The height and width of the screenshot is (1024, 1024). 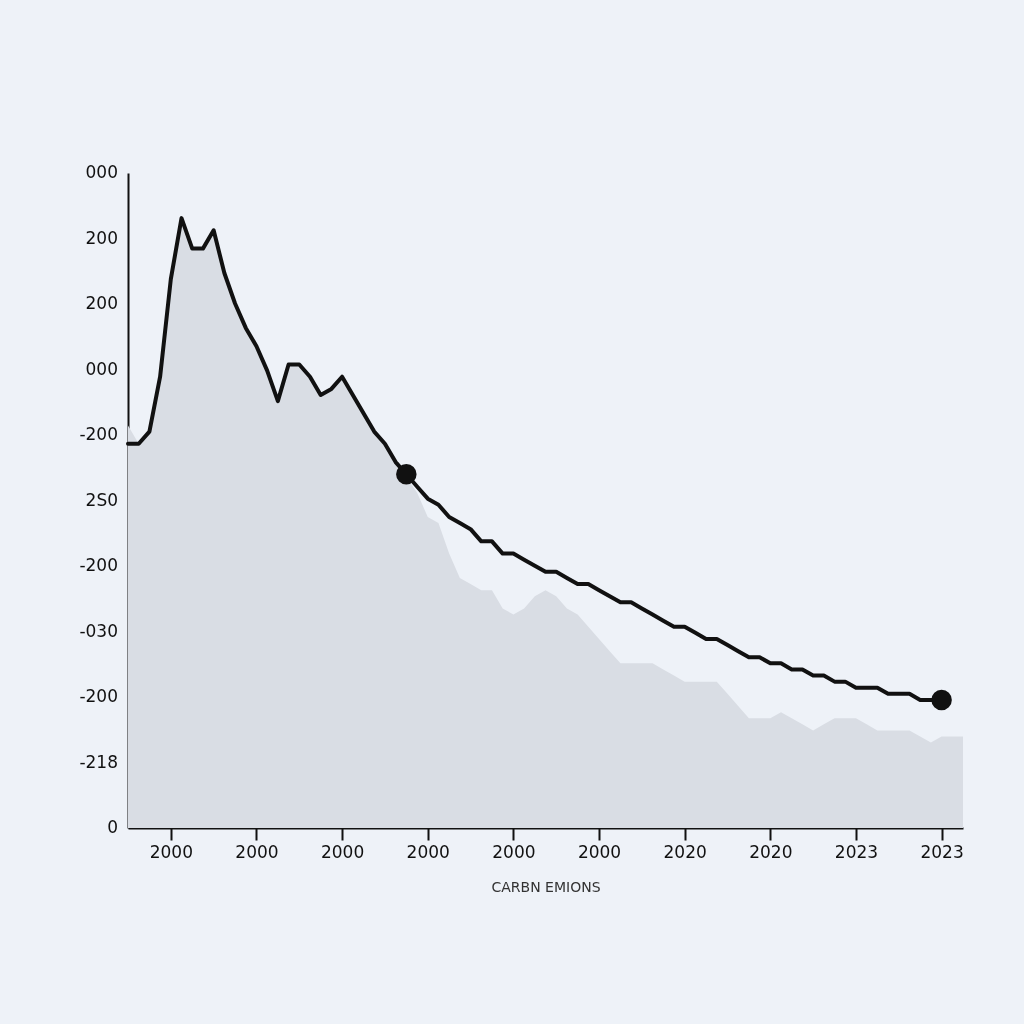 I want to click on text: 2S0, so click(x=101, y=499).